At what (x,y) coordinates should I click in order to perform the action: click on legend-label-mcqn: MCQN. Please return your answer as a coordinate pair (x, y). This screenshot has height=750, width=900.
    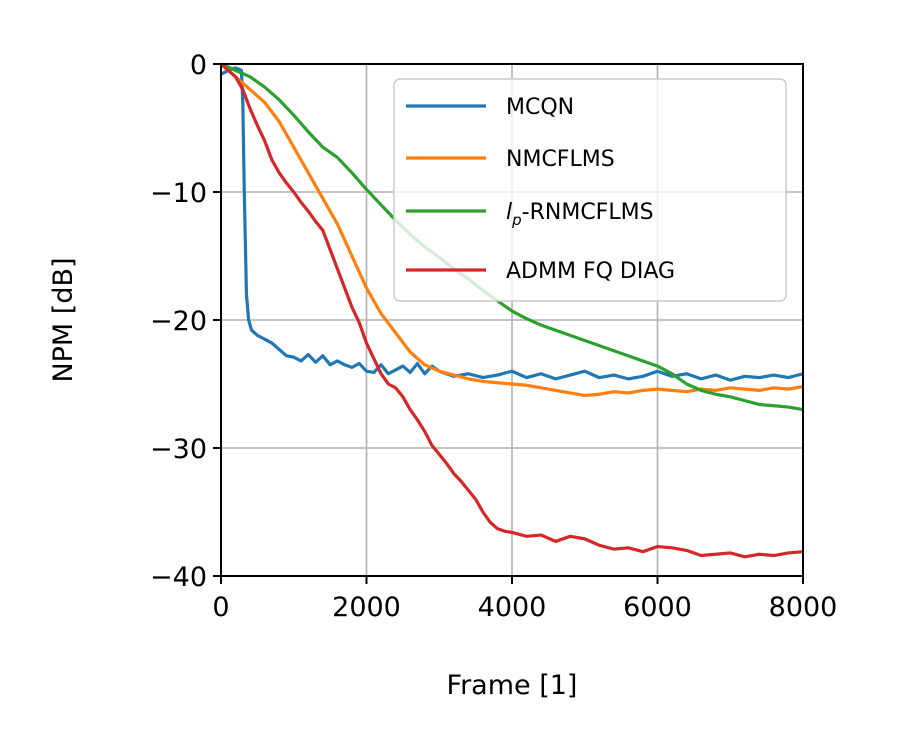
    Looking at the image, I should click on (540, 107).